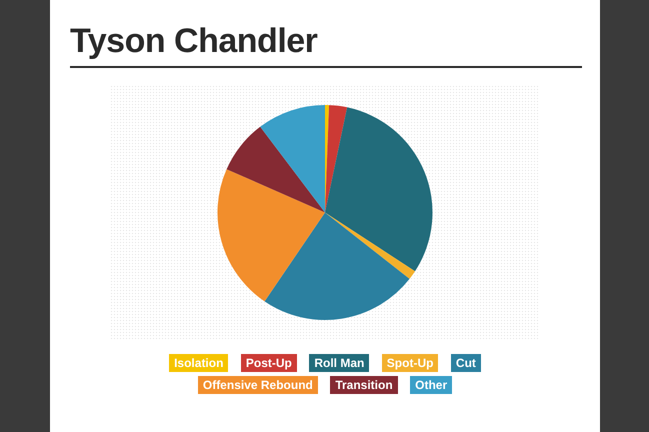  What do you see at coordinates (433, 385) in the screenshot?
I see `legend-label: Other` at bounding box center [433, 385].